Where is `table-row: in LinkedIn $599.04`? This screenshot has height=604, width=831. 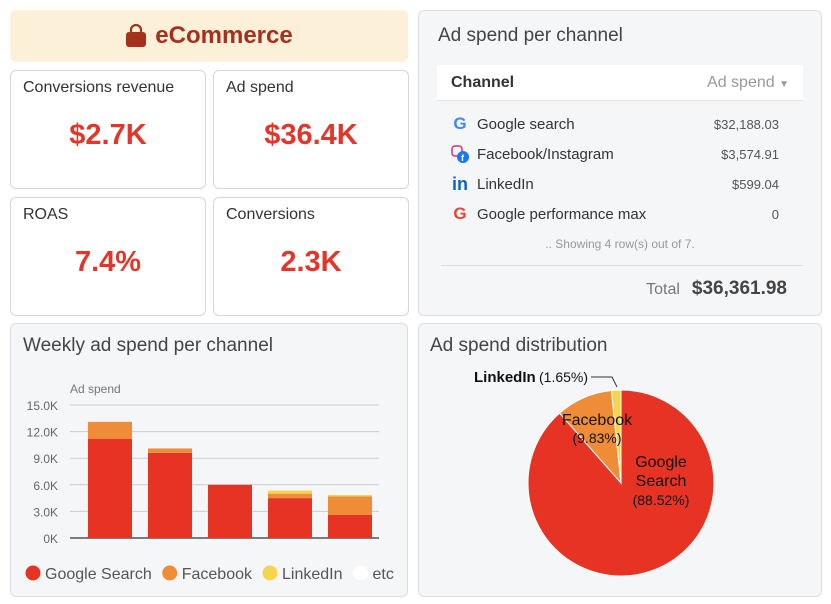 table-row: in LinkedIn $599.04 is located at coordinates (615, 184).